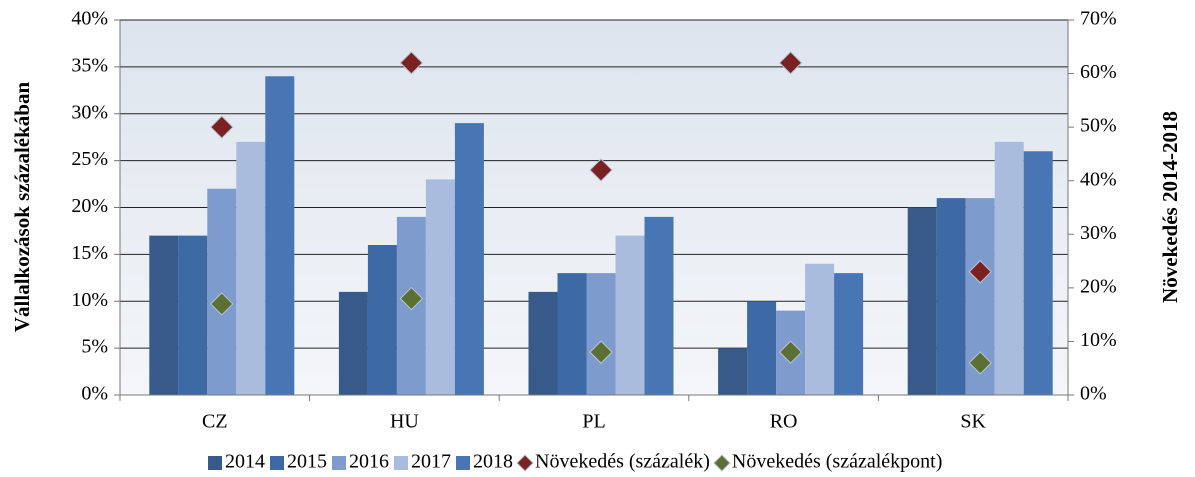  What do you see at coordinates (89, 112) in the screenshot?
I see `y-tick-label: 30%` at bounding box center [89, 112].